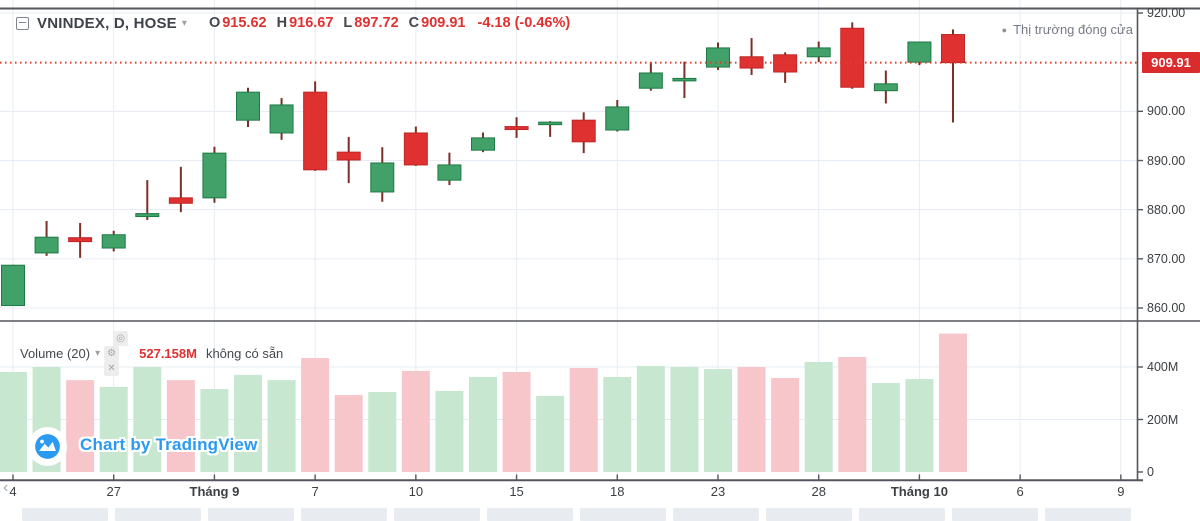 This screenshot has height=521, width=1200. Describe the element at coordinates (311, 23) in the screenshot. I see `ohlc-value: 916.67` at that location.